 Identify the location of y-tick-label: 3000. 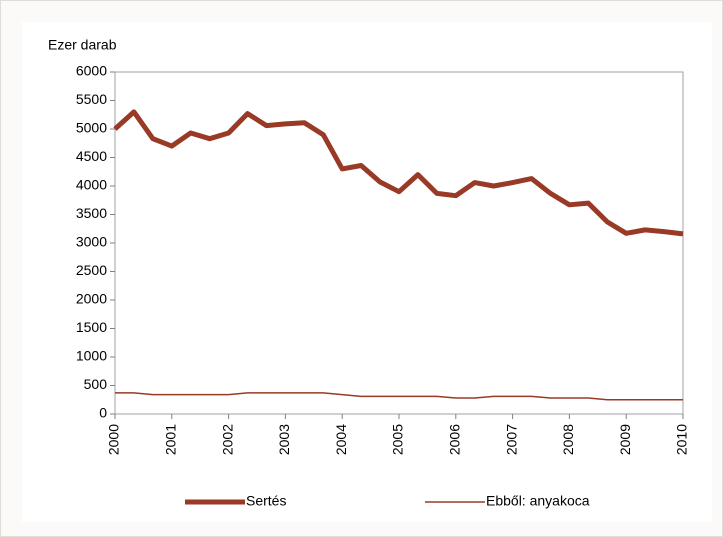
(91, 242).